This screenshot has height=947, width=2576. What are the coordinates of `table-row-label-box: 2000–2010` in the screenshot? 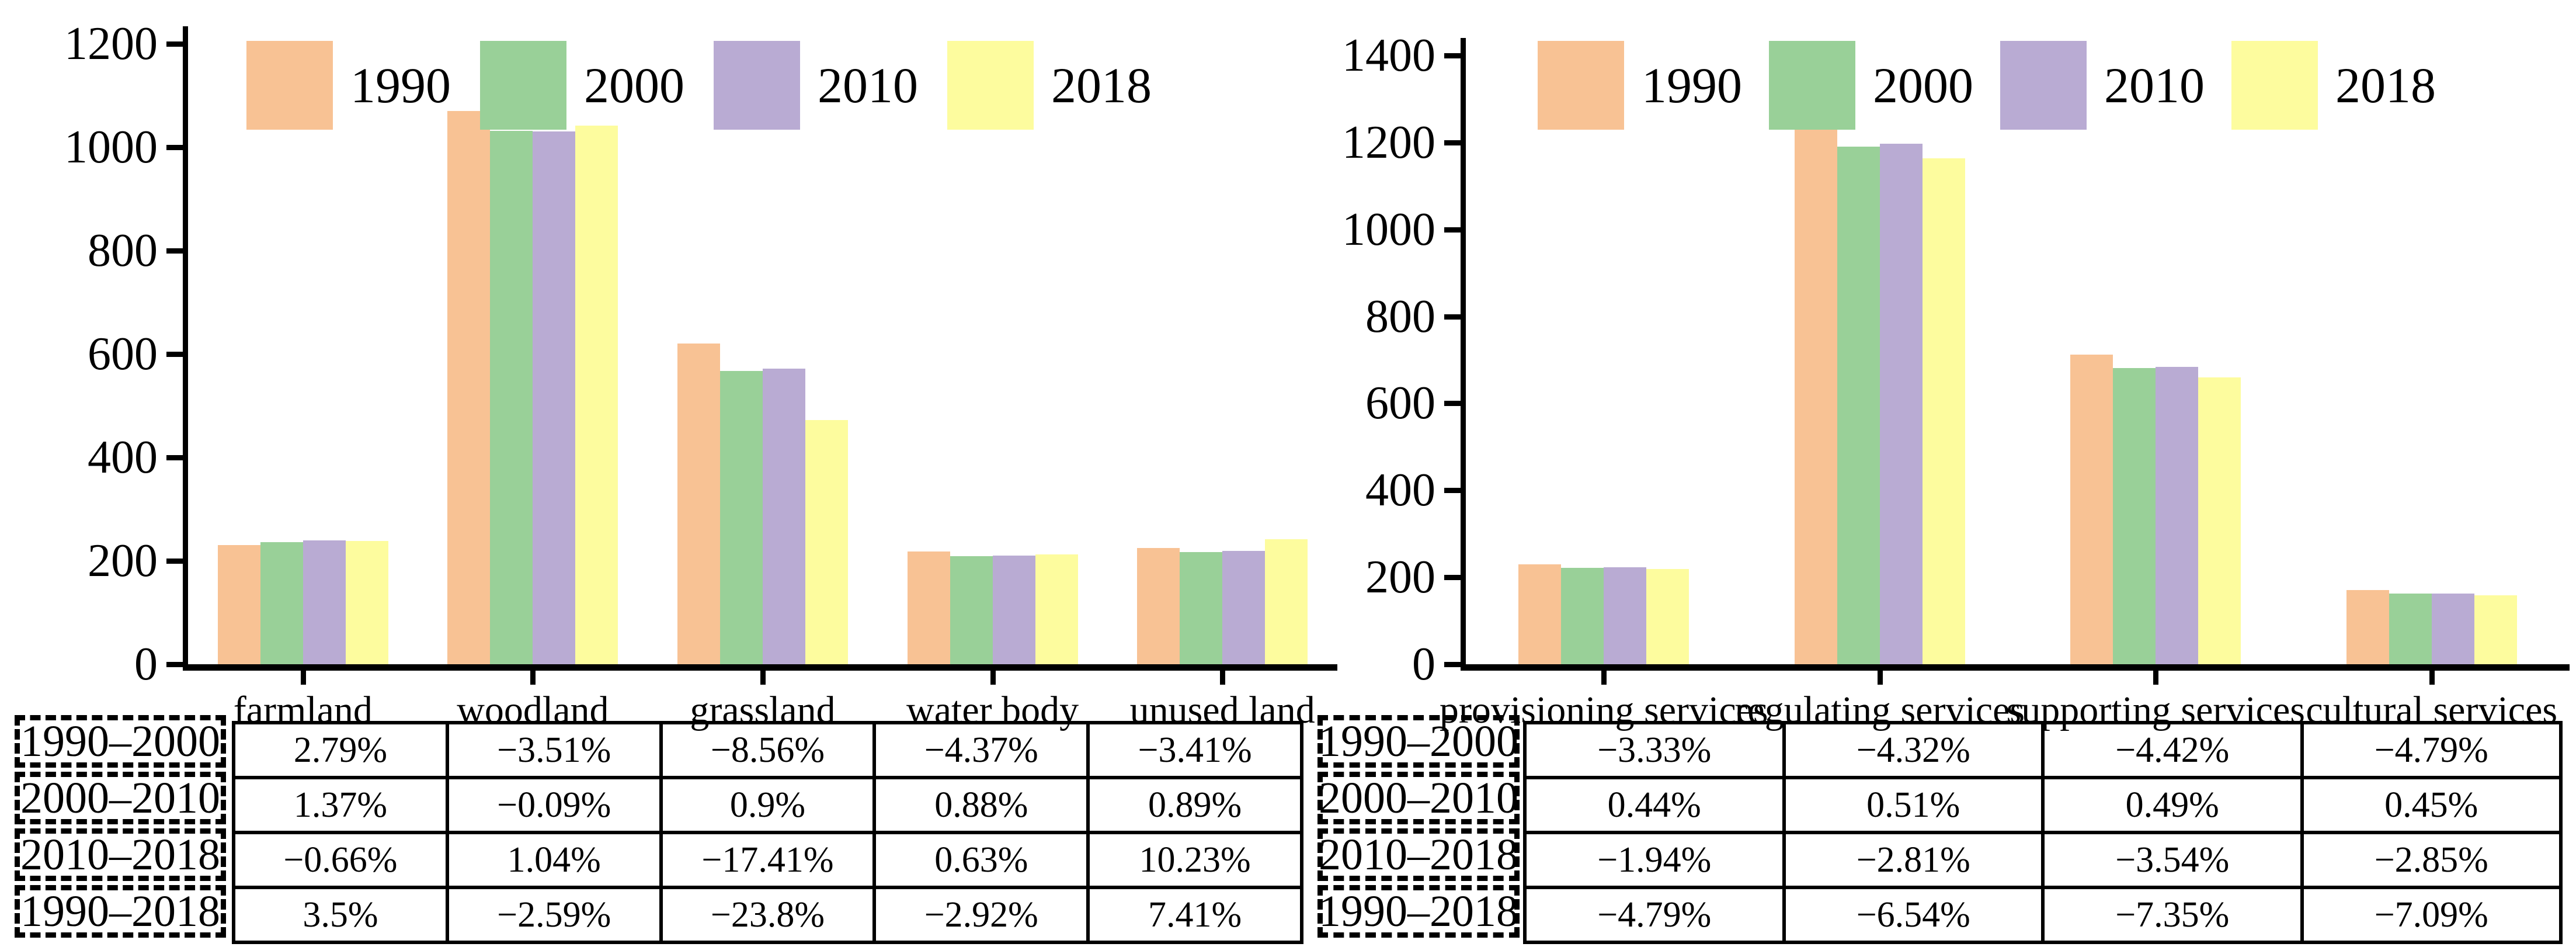 It's located at (121, 798).